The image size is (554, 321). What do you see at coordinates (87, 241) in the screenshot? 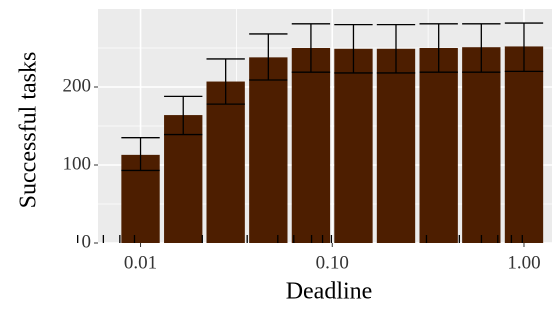
I see `y-tick-label: 0` at bounding box center [87, 241].